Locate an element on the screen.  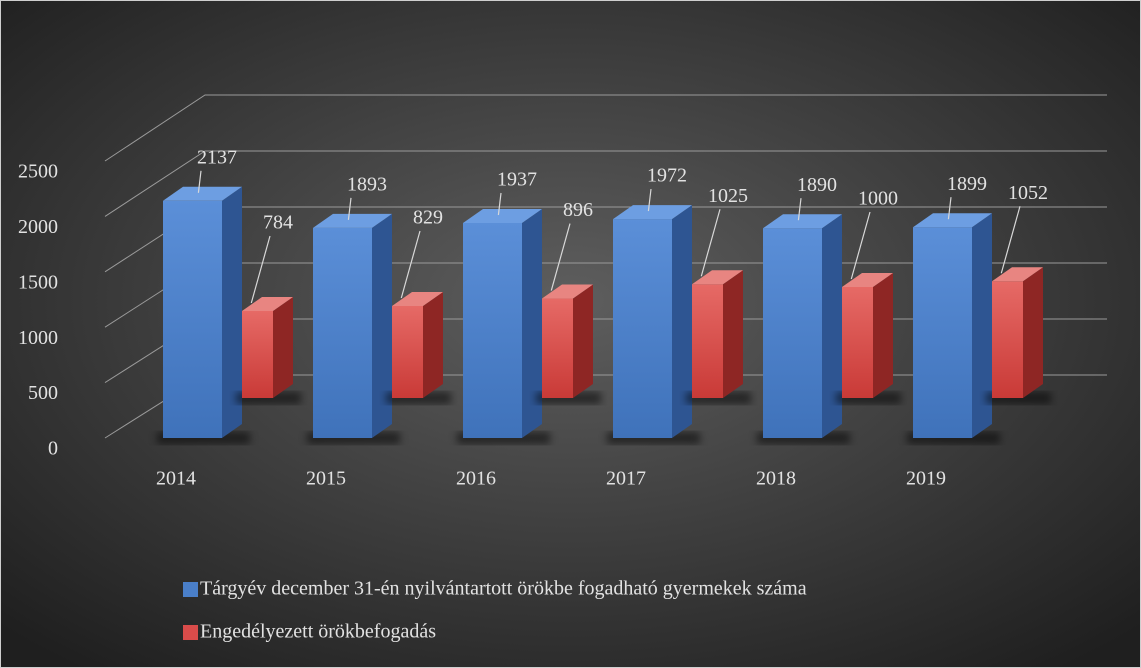
value-label: 1052 is located at coordinates (1028, 193).